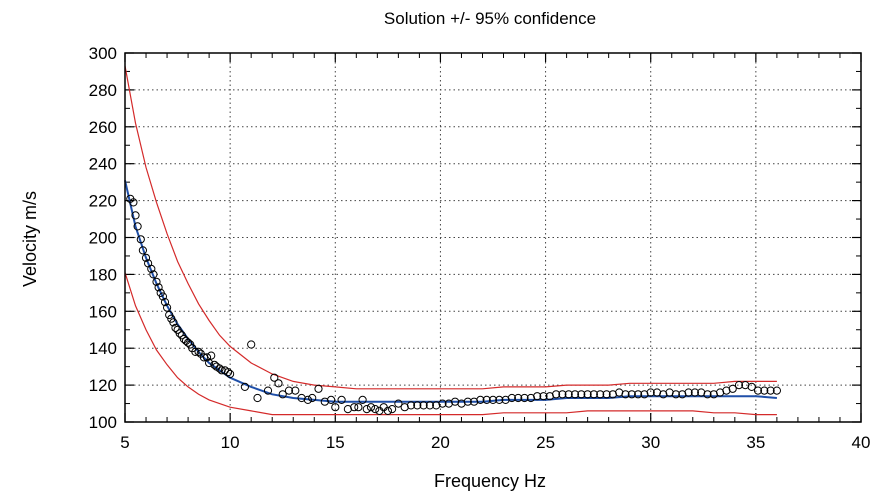 Image resolution: width=881 pixels, height=496 pixels. What do you see at coordinates (103, 53) in the screenshot?
I see `y-tick-label: 300` at bounding box center [103, 53].